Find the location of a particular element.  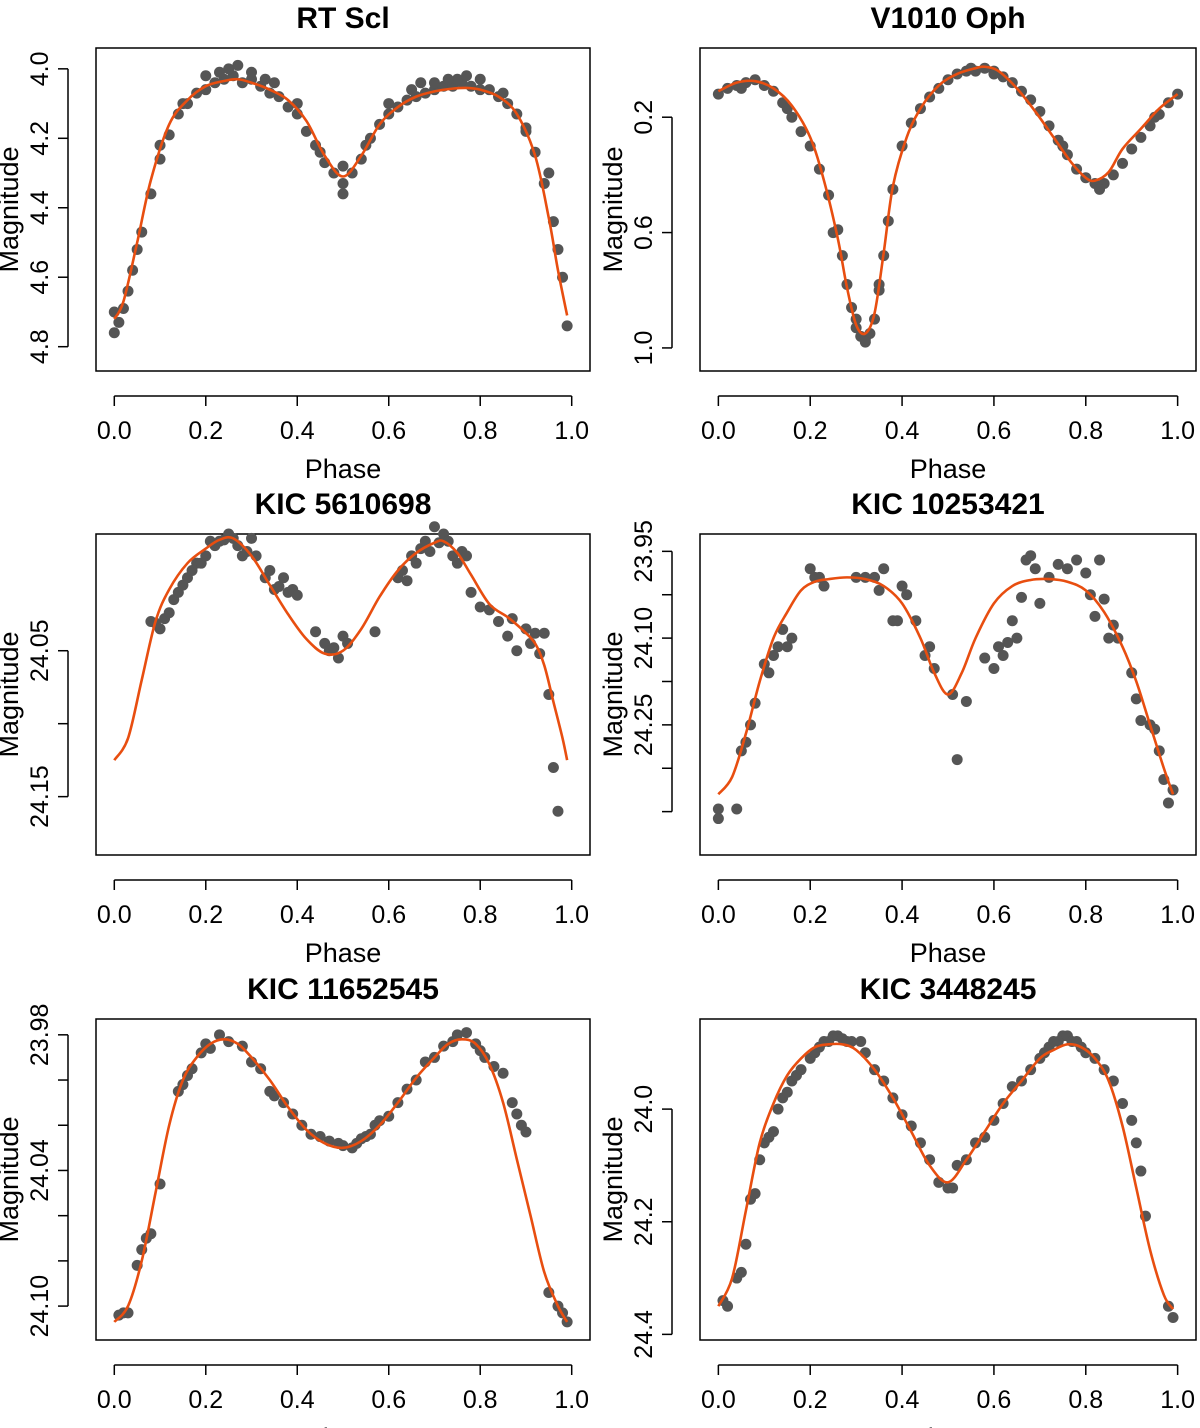

y-tick-label: 4.6 is located at coordinates (40, 277).